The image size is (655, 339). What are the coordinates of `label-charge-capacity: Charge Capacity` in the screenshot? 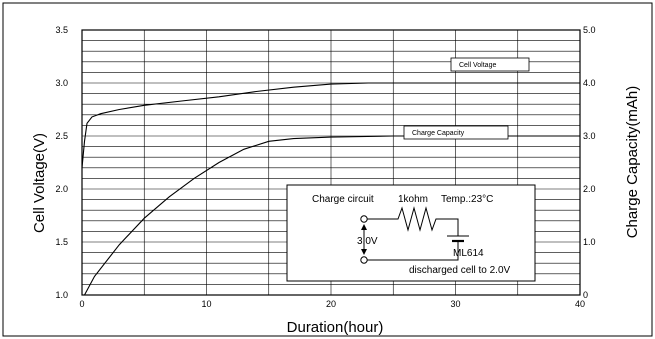 It's located at (438, 133).